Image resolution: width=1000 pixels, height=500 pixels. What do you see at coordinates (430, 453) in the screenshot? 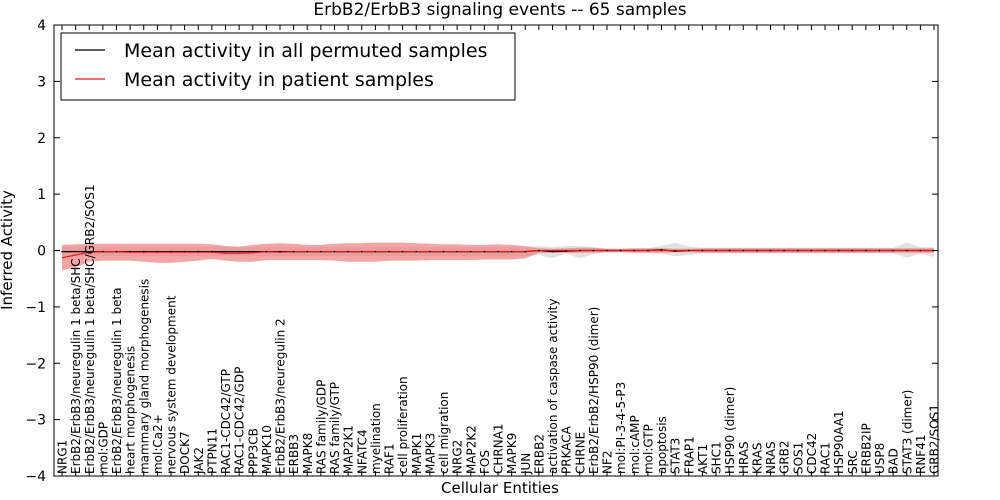
I see `x-tick-label: MAPK3` at bounding box center [430, 453].